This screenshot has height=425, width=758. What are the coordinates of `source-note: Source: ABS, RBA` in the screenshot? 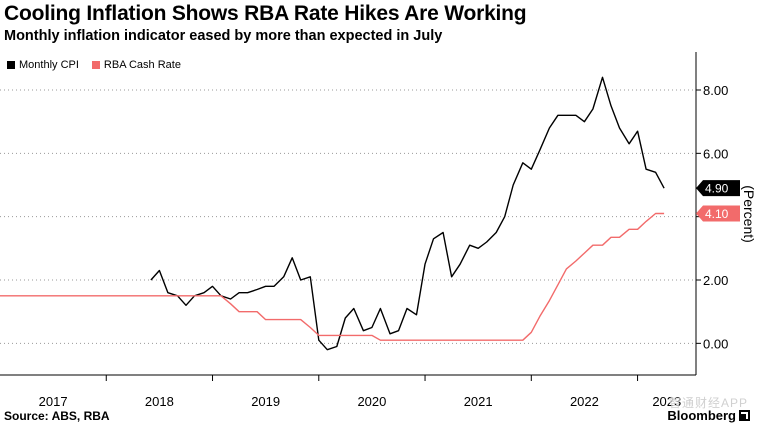 It's located at (57, 416).